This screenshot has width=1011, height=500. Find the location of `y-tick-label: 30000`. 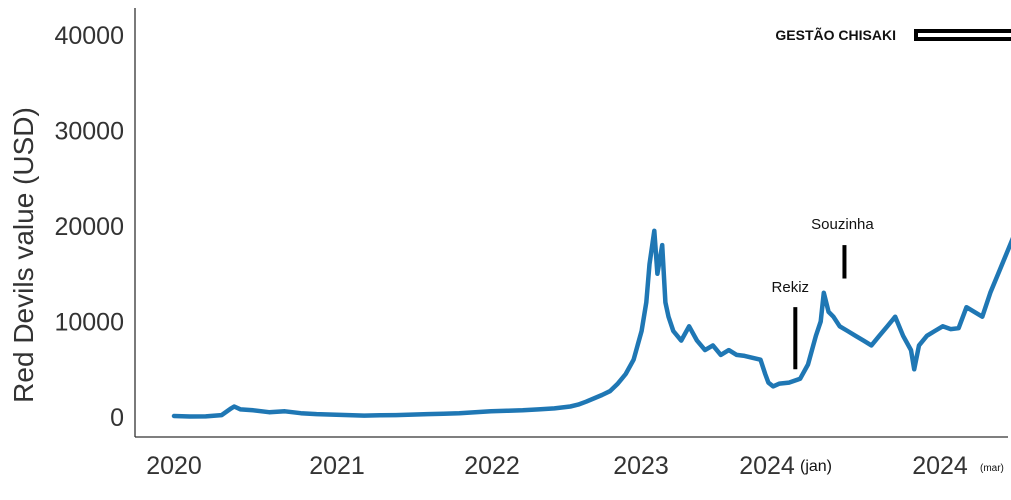

y-tick-label: 30000 is located at coordinates (89, 132).